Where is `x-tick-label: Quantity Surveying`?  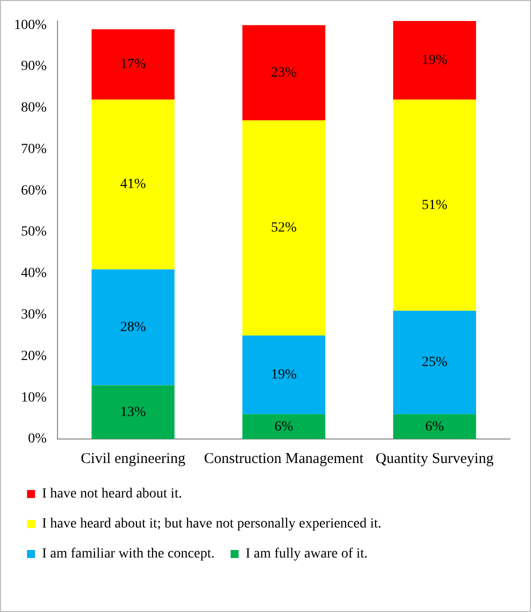 x-tick-label: Quantity Surveying is located at coordinates (435, 458).